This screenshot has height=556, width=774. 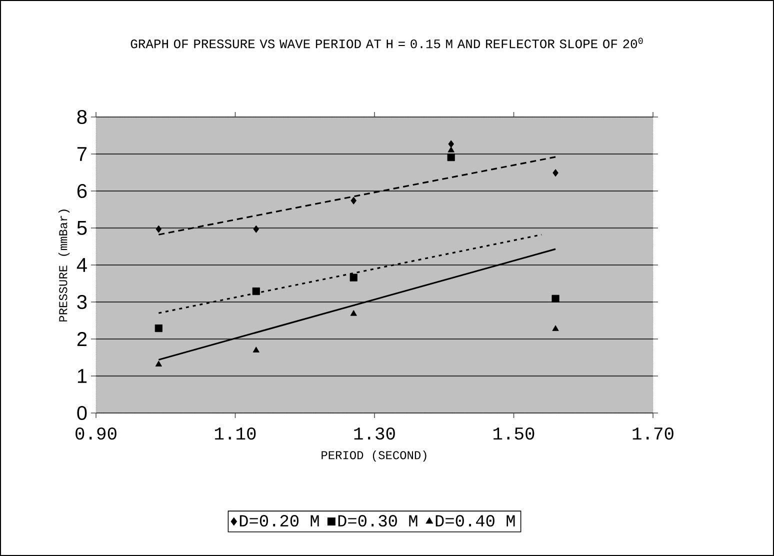 I want to click on x-tick-label: 1.10, so click(x=235, y=433).